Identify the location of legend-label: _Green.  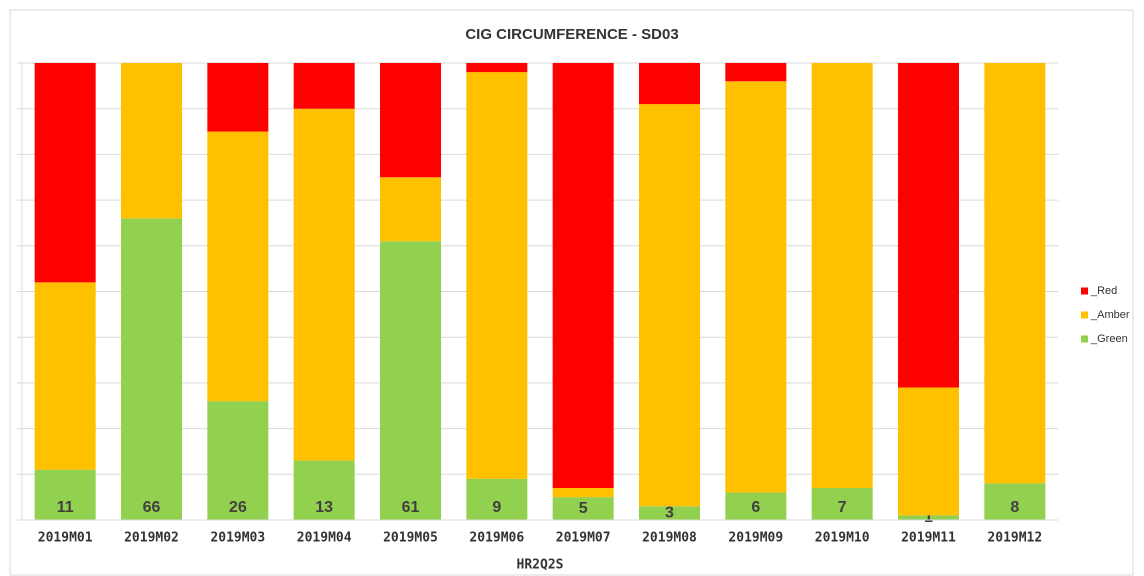
(1109, 339).